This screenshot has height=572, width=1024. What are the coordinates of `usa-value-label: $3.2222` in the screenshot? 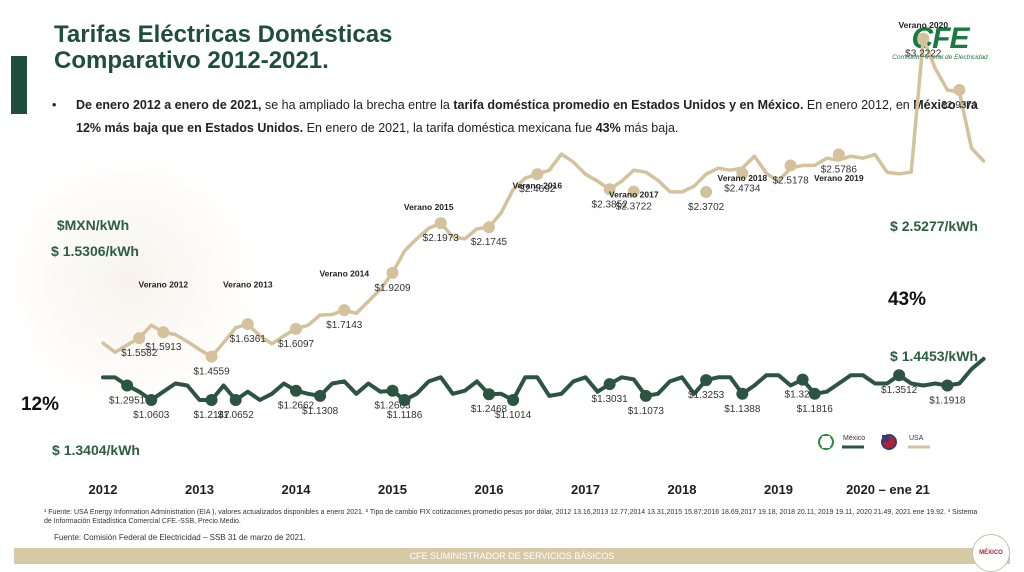 It's located at (923, 54).